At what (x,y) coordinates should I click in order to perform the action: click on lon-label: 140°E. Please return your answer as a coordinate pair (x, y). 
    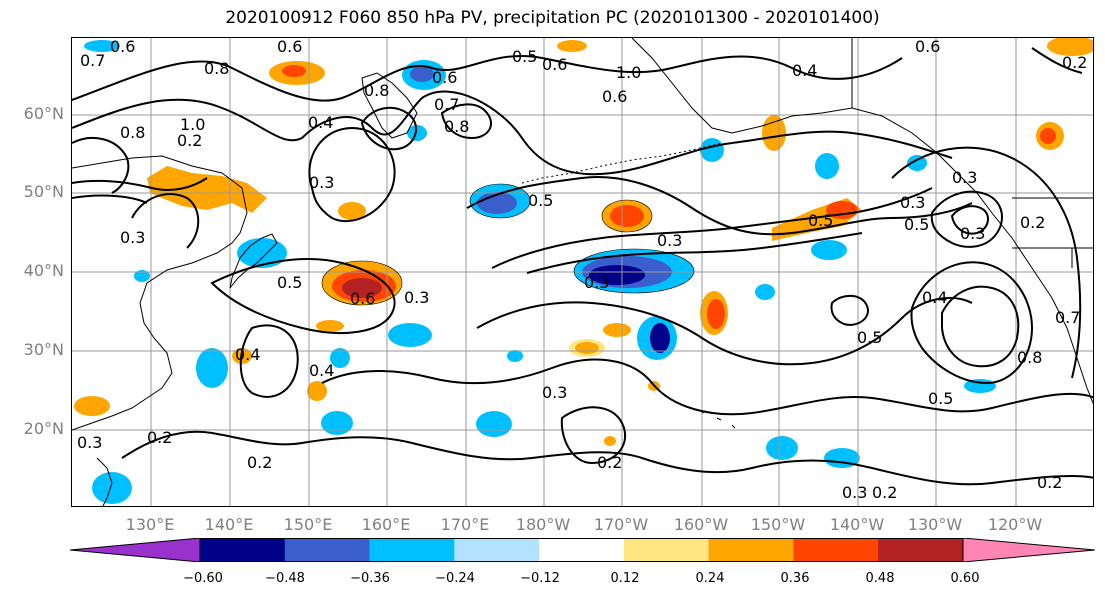
    Looking at the image, I should click on (229, 524).